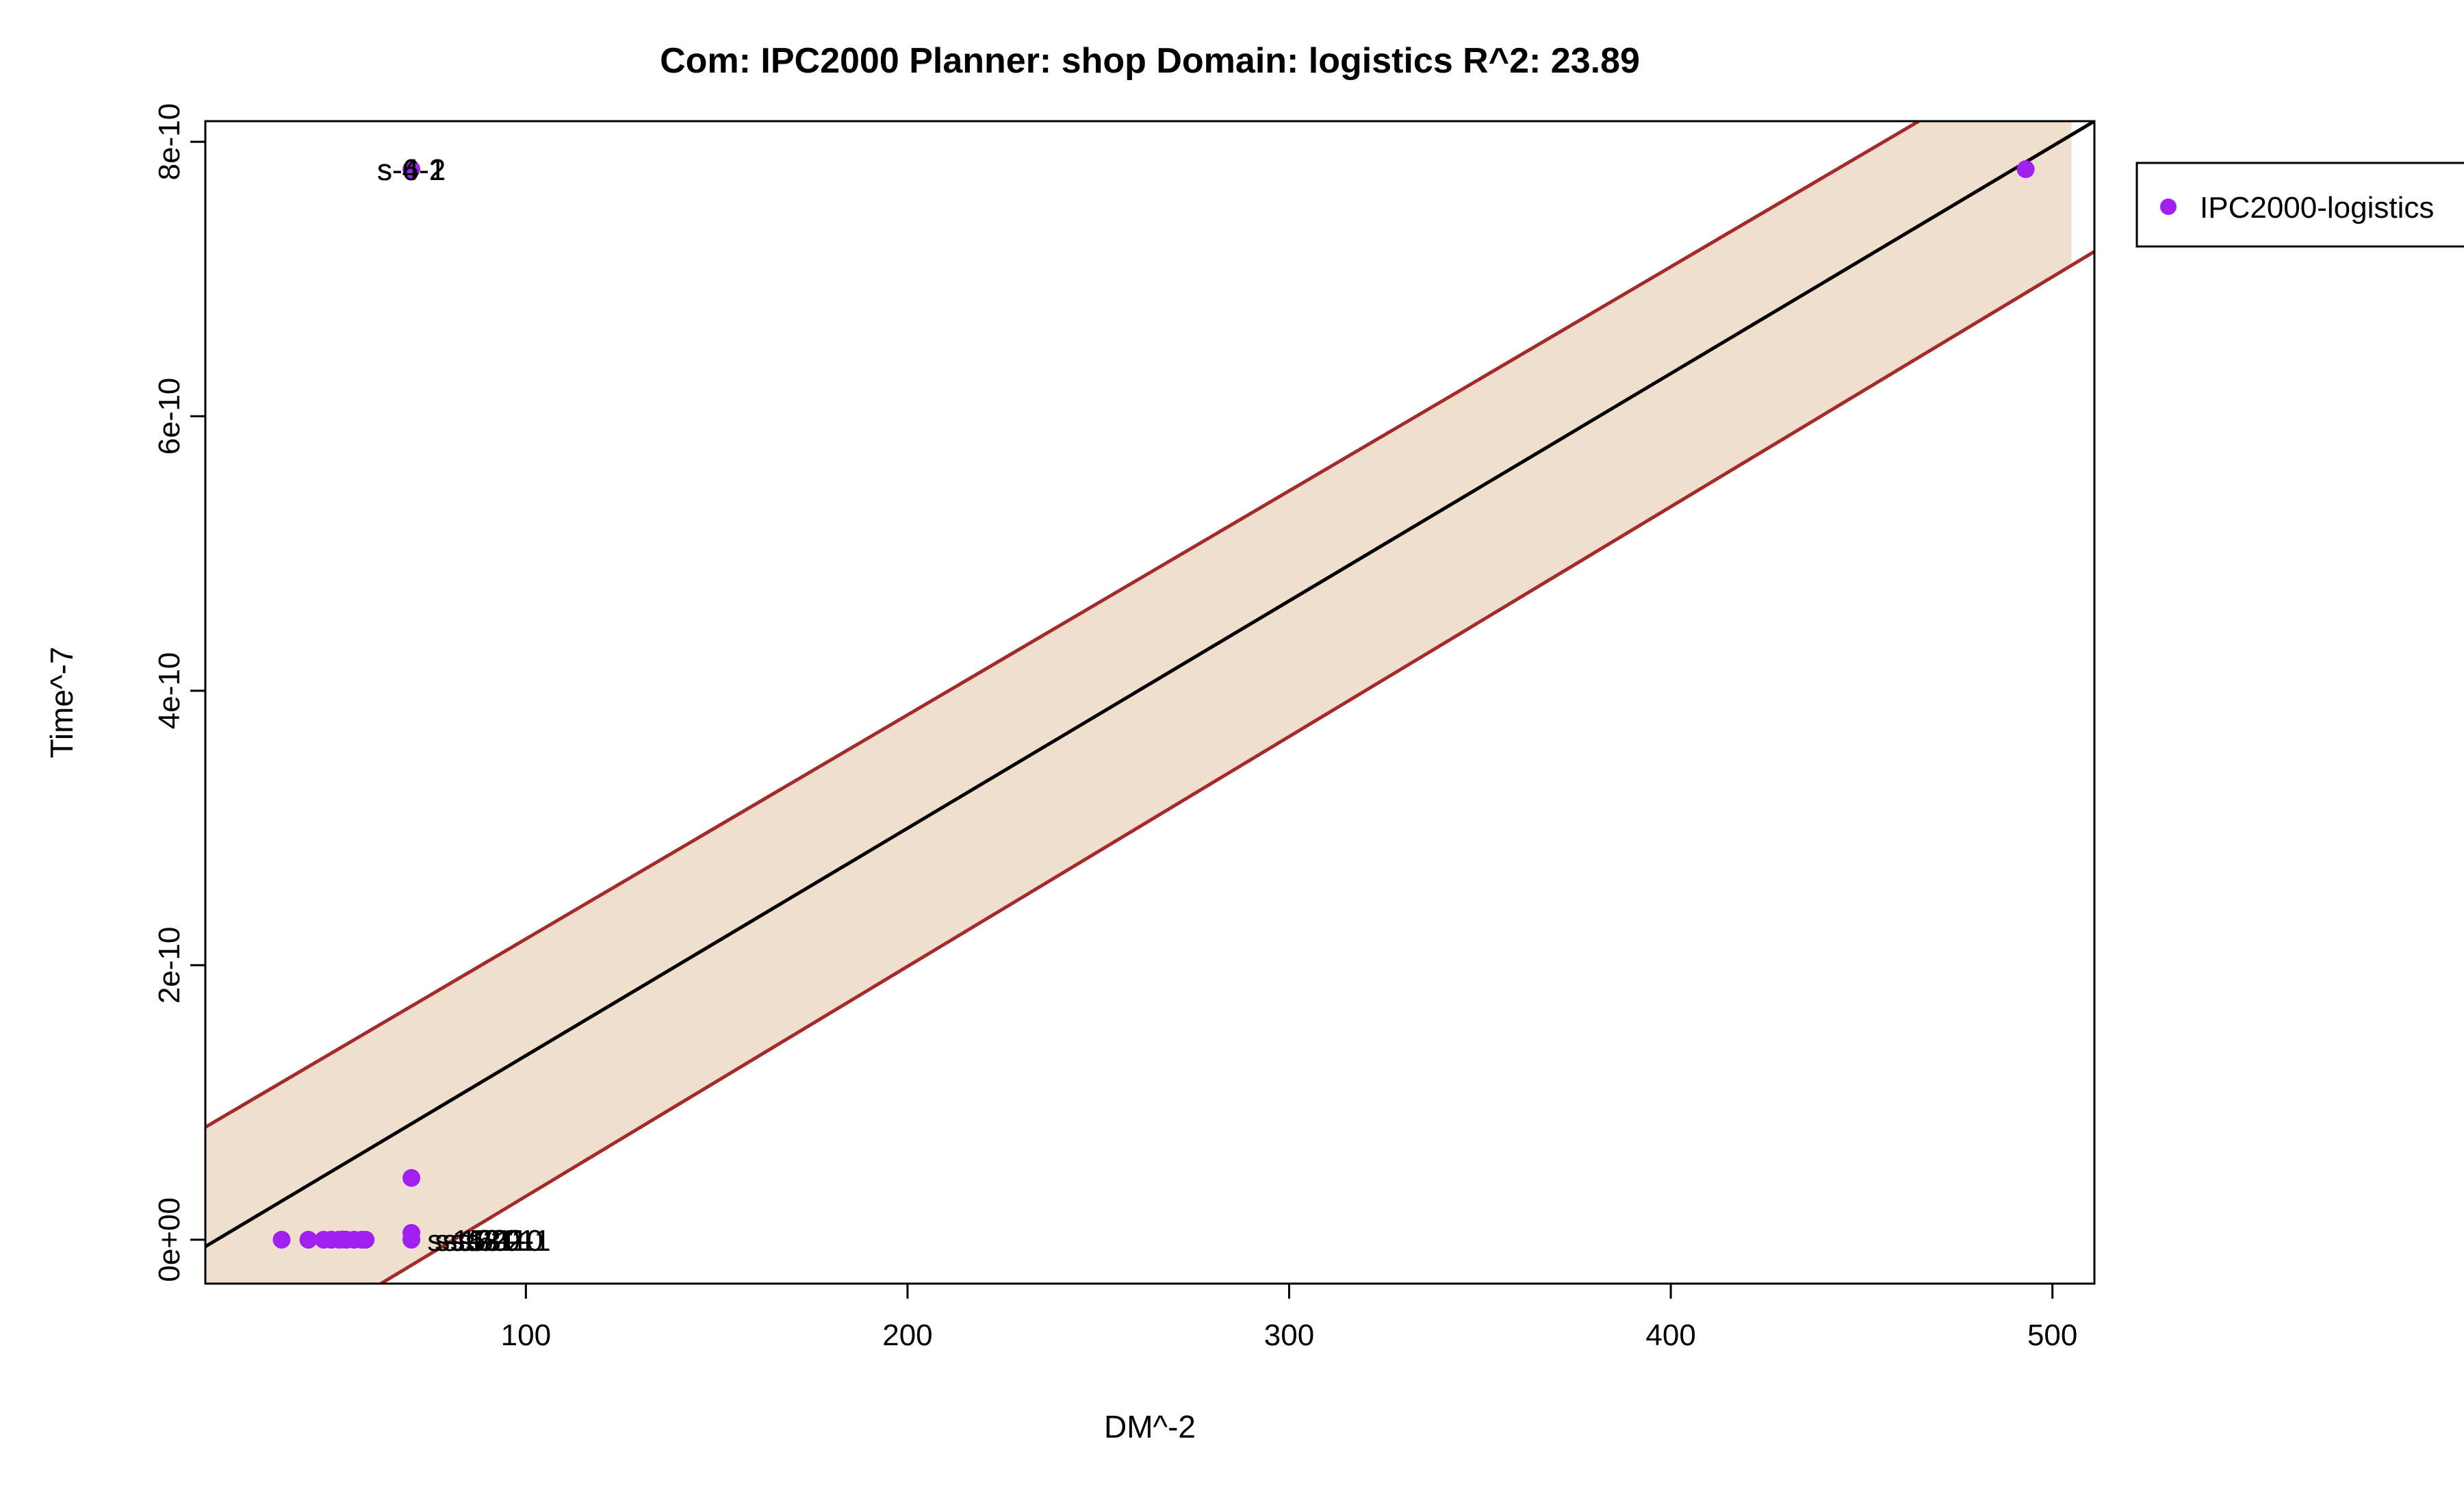 The width and height of the screenshot is (2464, 1489). I want to click on point-label: s-4-2, so click(411, 170).